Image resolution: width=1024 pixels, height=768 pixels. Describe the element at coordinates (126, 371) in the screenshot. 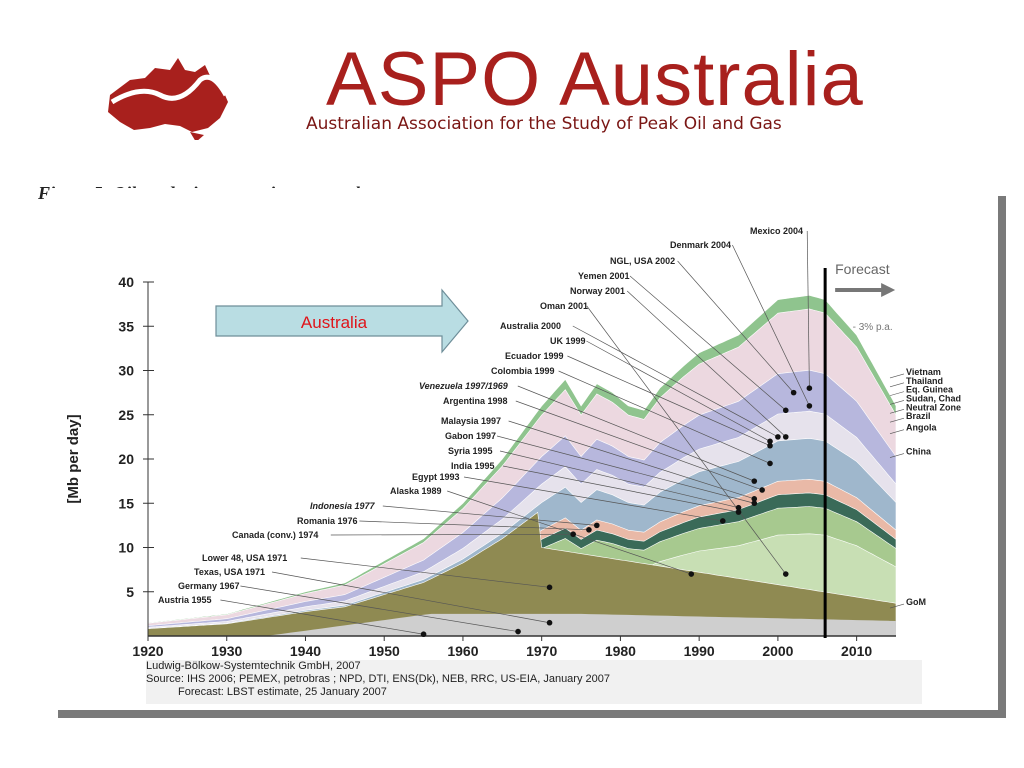

I see `y-tick-label: 30` at that location.